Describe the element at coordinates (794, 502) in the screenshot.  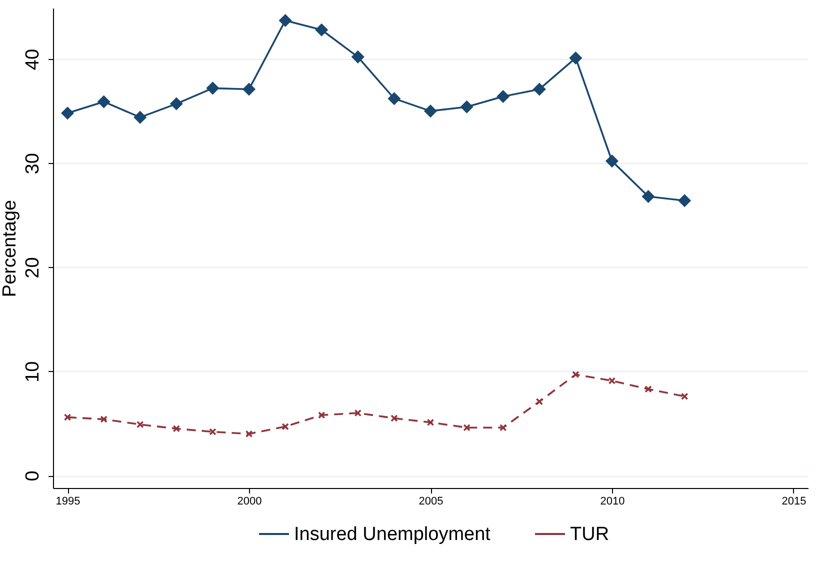
I see `x-tick-label: 2015` at that location.